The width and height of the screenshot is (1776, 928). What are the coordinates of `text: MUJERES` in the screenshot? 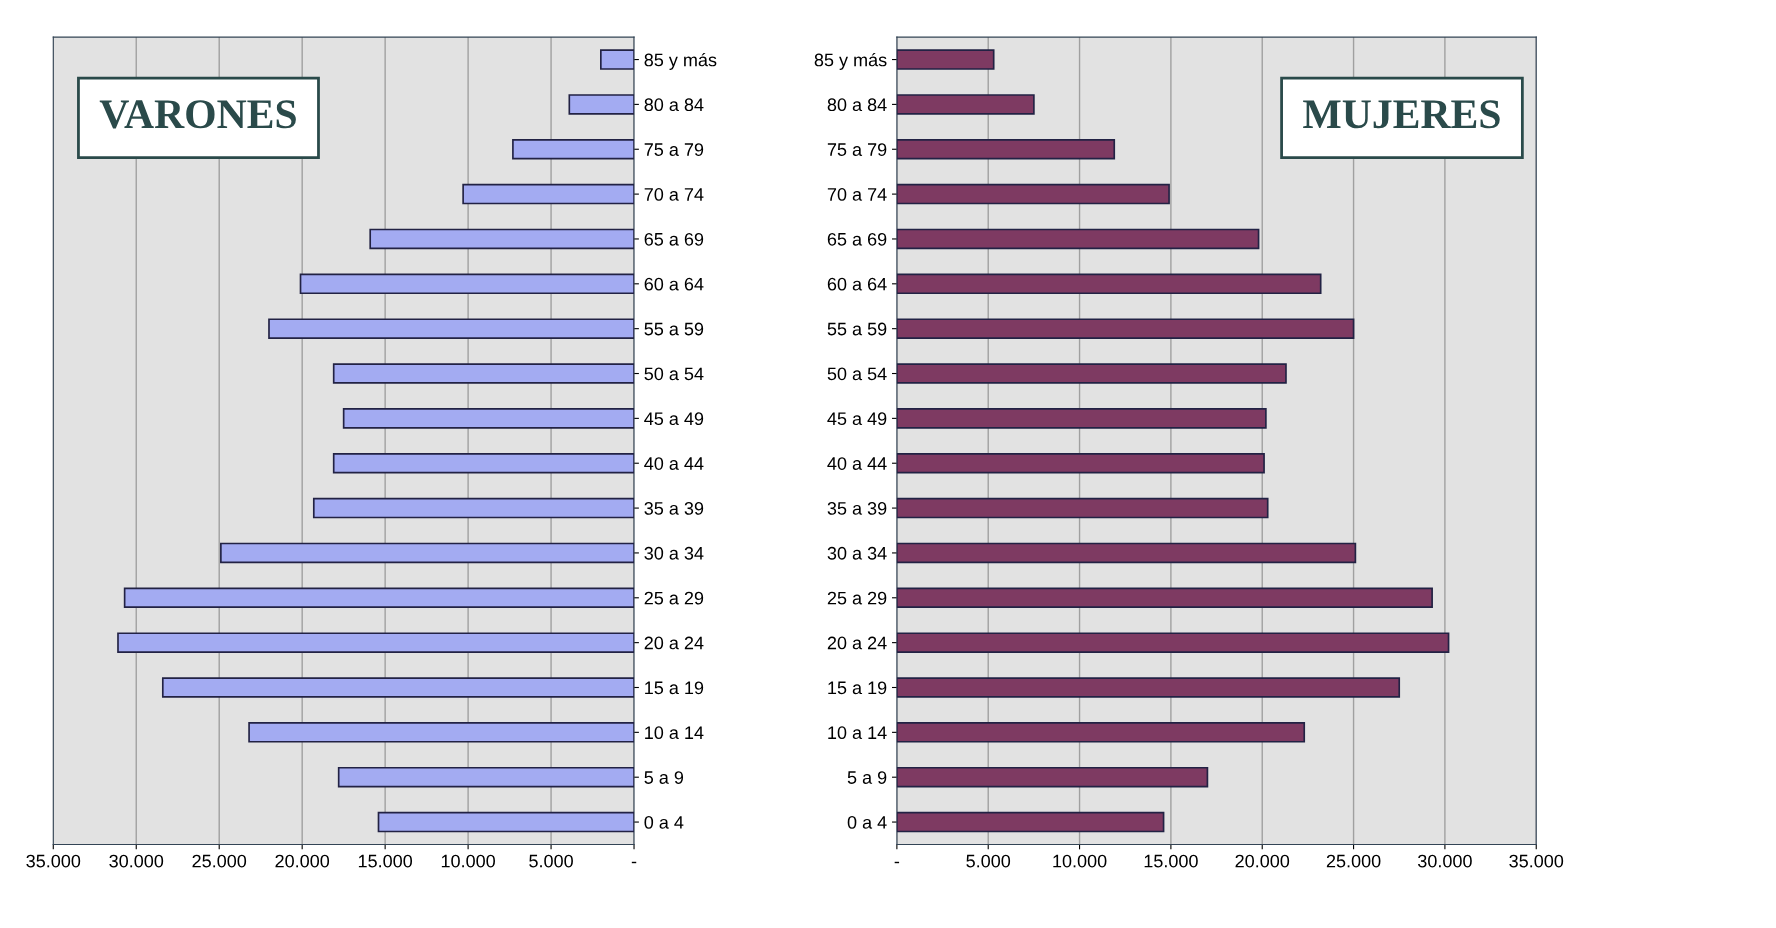 It's located at (1401, 114).